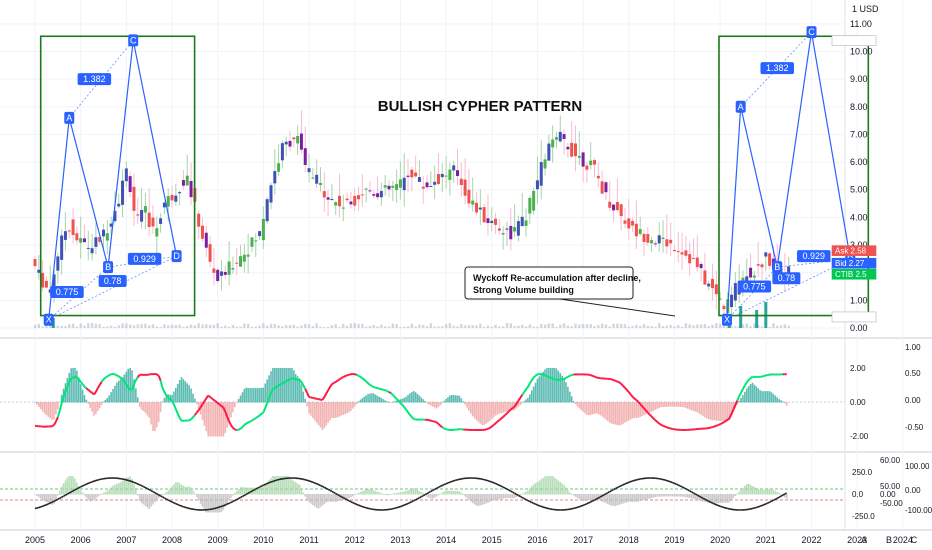 The width and height of the screenshot is (932, 550). What do you see at coordinates (754, 286) in the screenshot?
I see `ratio-badge` at bounding box center [754, 286].